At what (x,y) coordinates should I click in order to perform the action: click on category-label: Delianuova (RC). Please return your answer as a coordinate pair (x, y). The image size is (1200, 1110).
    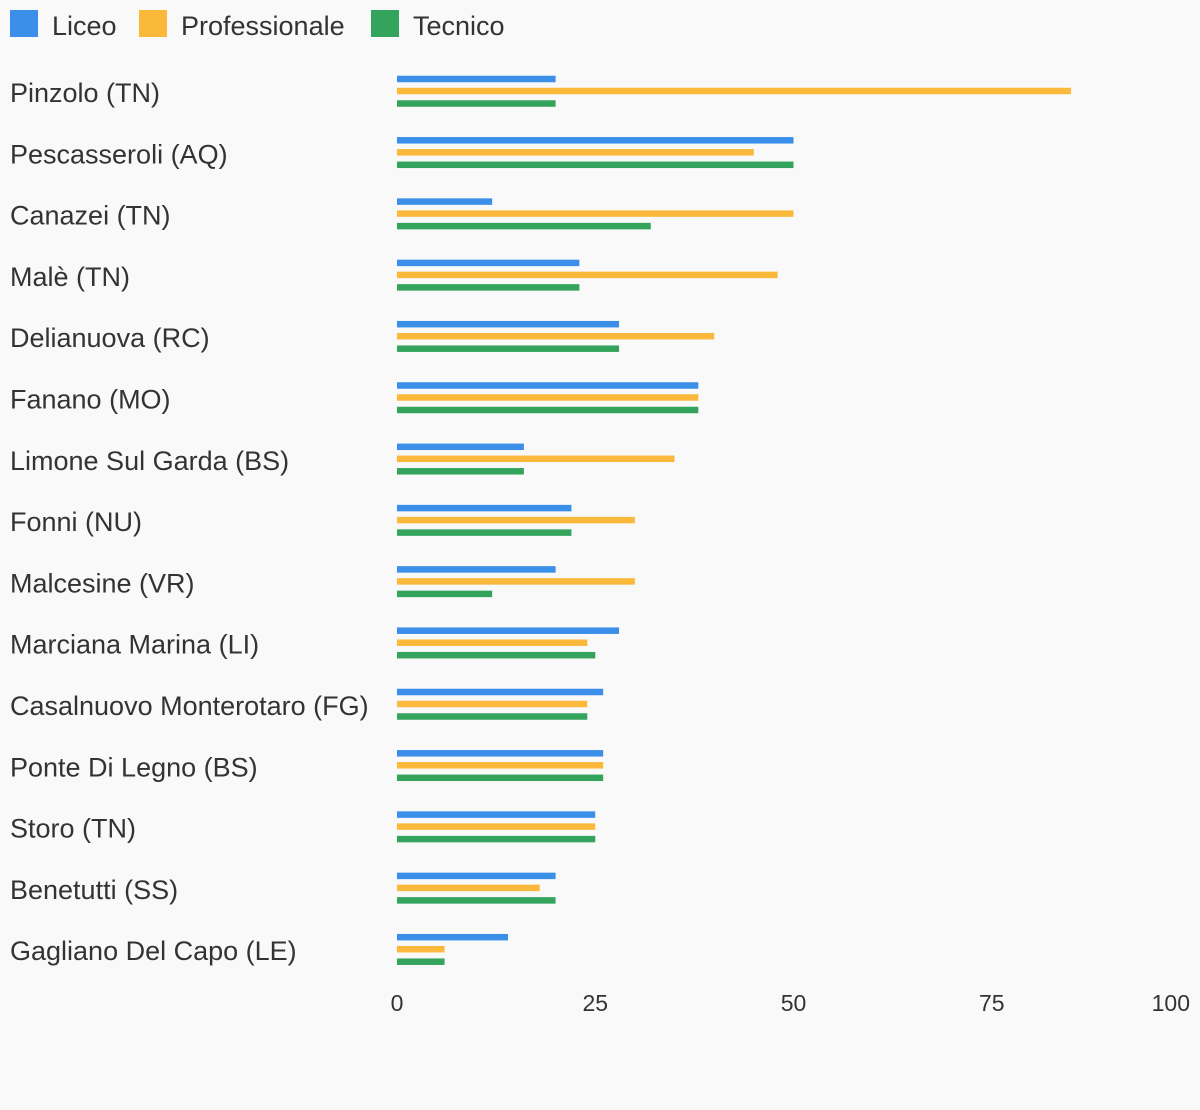
    Looking at the image, I should click on (110, 338).